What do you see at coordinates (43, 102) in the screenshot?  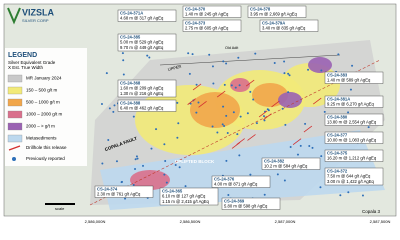 I see `legend-label: 500 – 1000 g/t m` at bounding box center [43, 102].